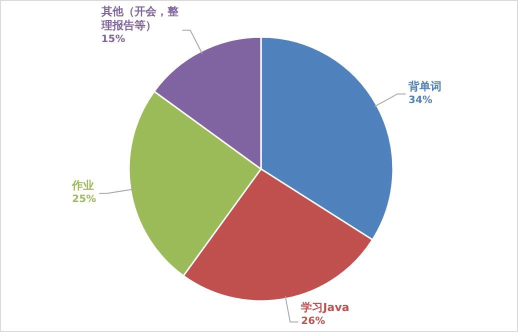 The width and height of the screenshot is (518, 332). What do you see at coordinates (425, 87) in the screenshot?
I see `slice-label: 背单词` at bounding box center [425, 87].